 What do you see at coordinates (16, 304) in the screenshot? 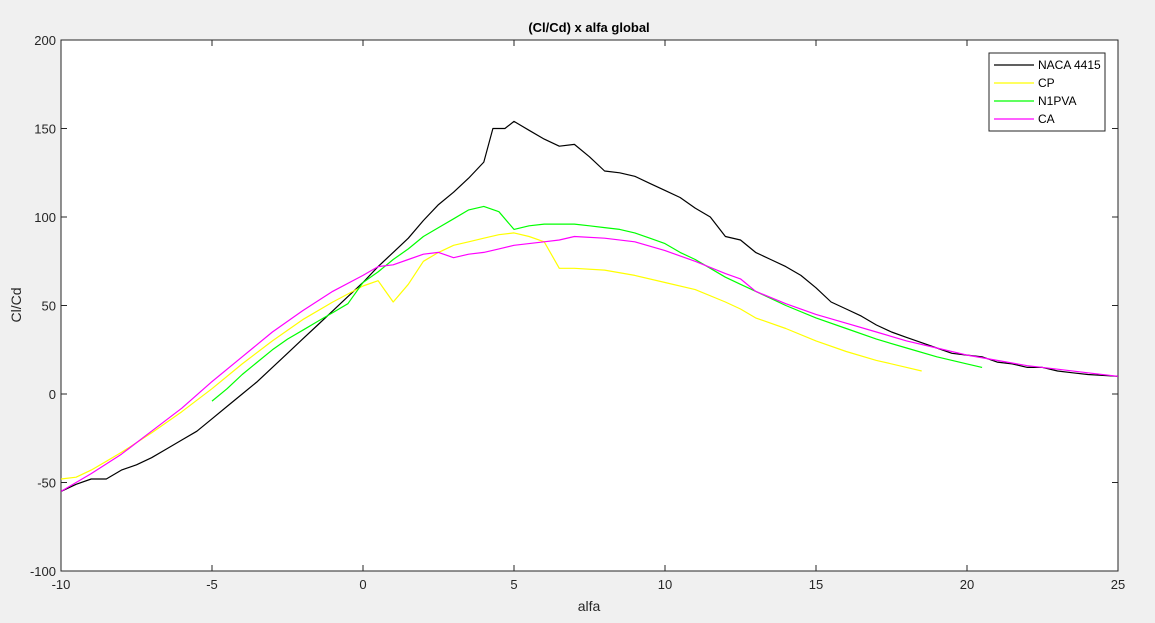
I see `y-axis-label: Cl/Cd` at bounding box center [16, 304].